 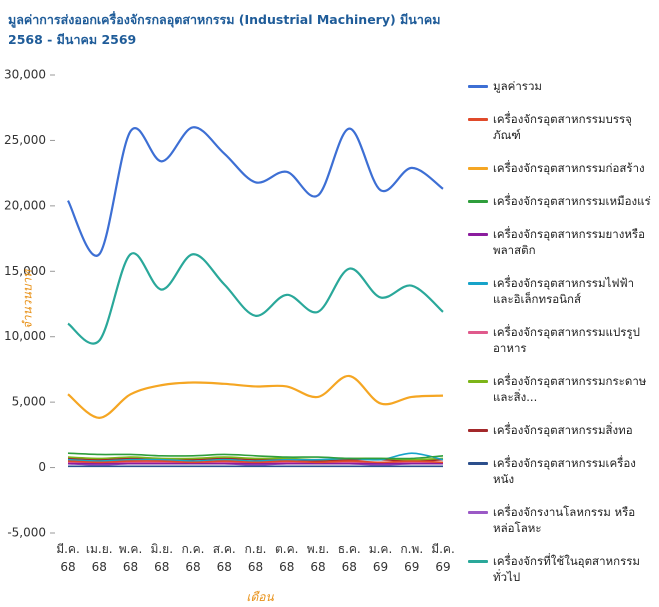 I want to click on y-tick-label: 0, so click(x=42, y=467).